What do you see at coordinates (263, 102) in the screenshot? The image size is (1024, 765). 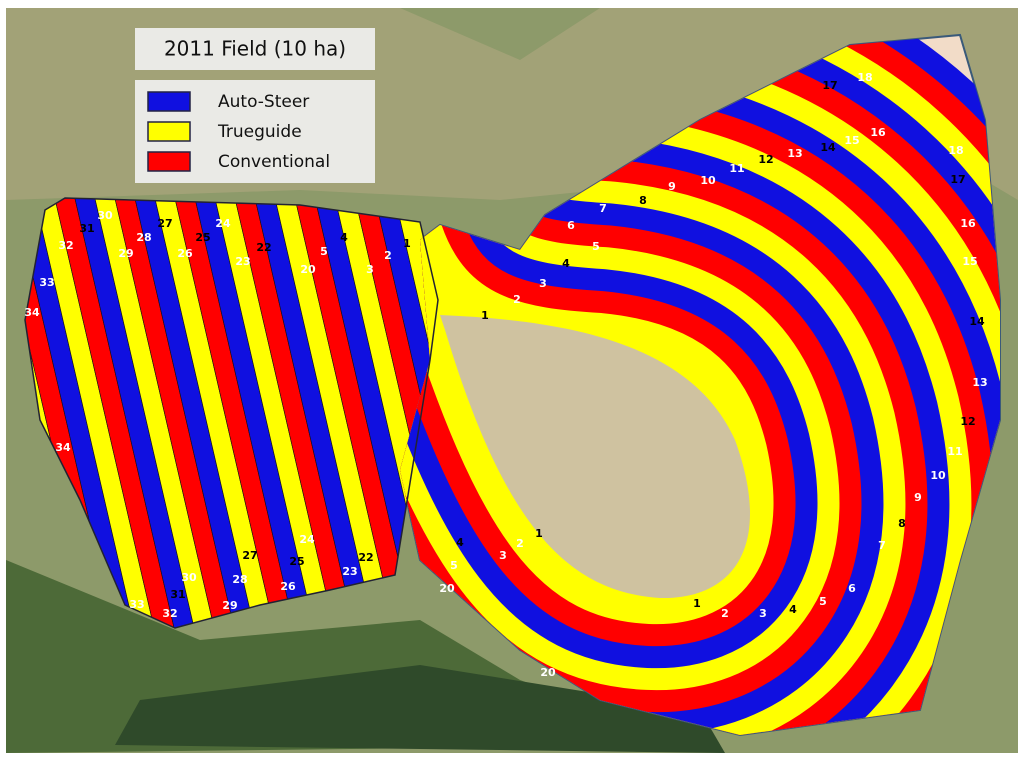 I see `legend-label: Auto-Steer` at bounding box center [263, 102].